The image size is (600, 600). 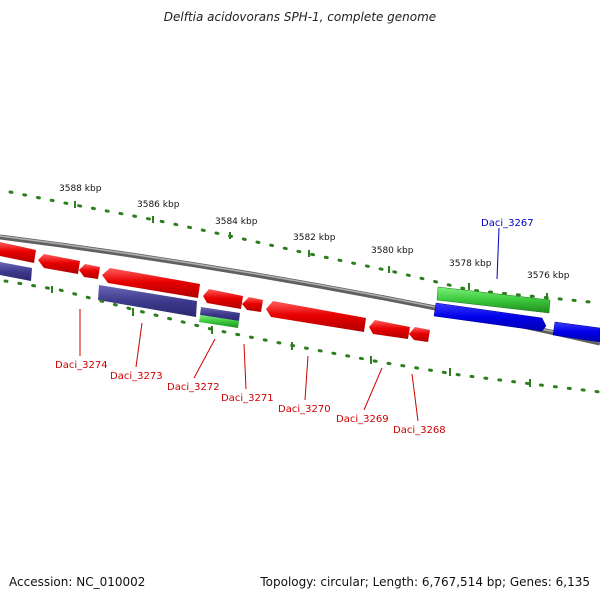 I want to click on scale-label-3578: 3578 kbp, so click(x=470, y=264).